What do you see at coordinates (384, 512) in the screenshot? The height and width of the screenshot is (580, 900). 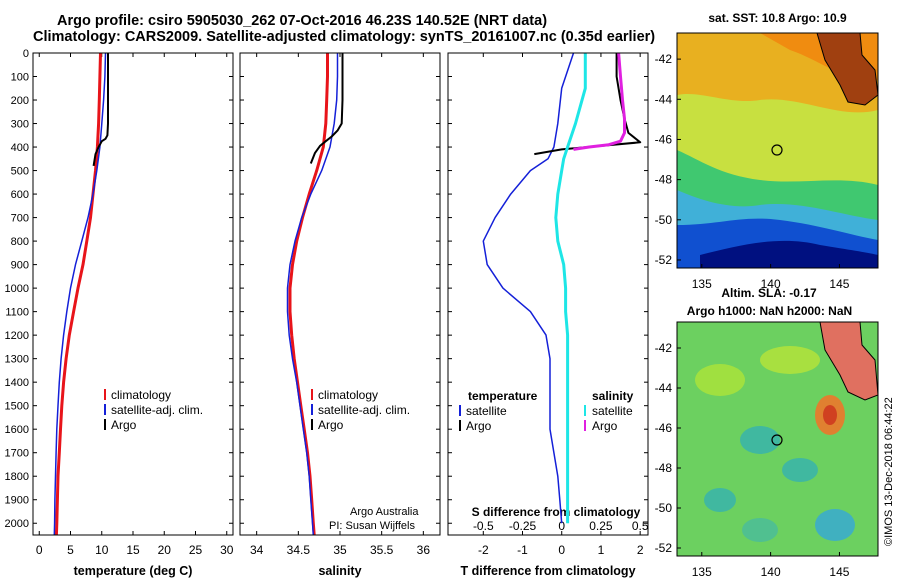 I see `credit-line-1: Argo Australia` at bounding box center [384, 512].